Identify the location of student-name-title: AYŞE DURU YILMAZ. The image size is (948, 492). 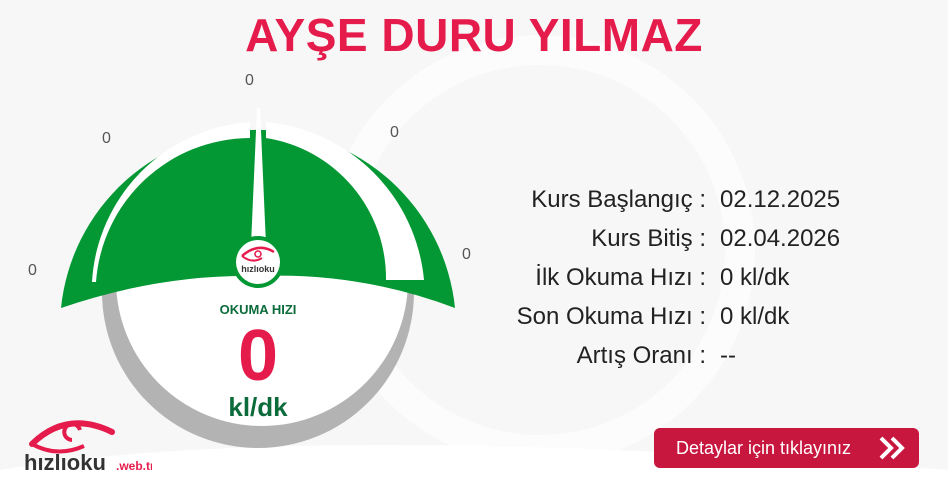
(474, 35).